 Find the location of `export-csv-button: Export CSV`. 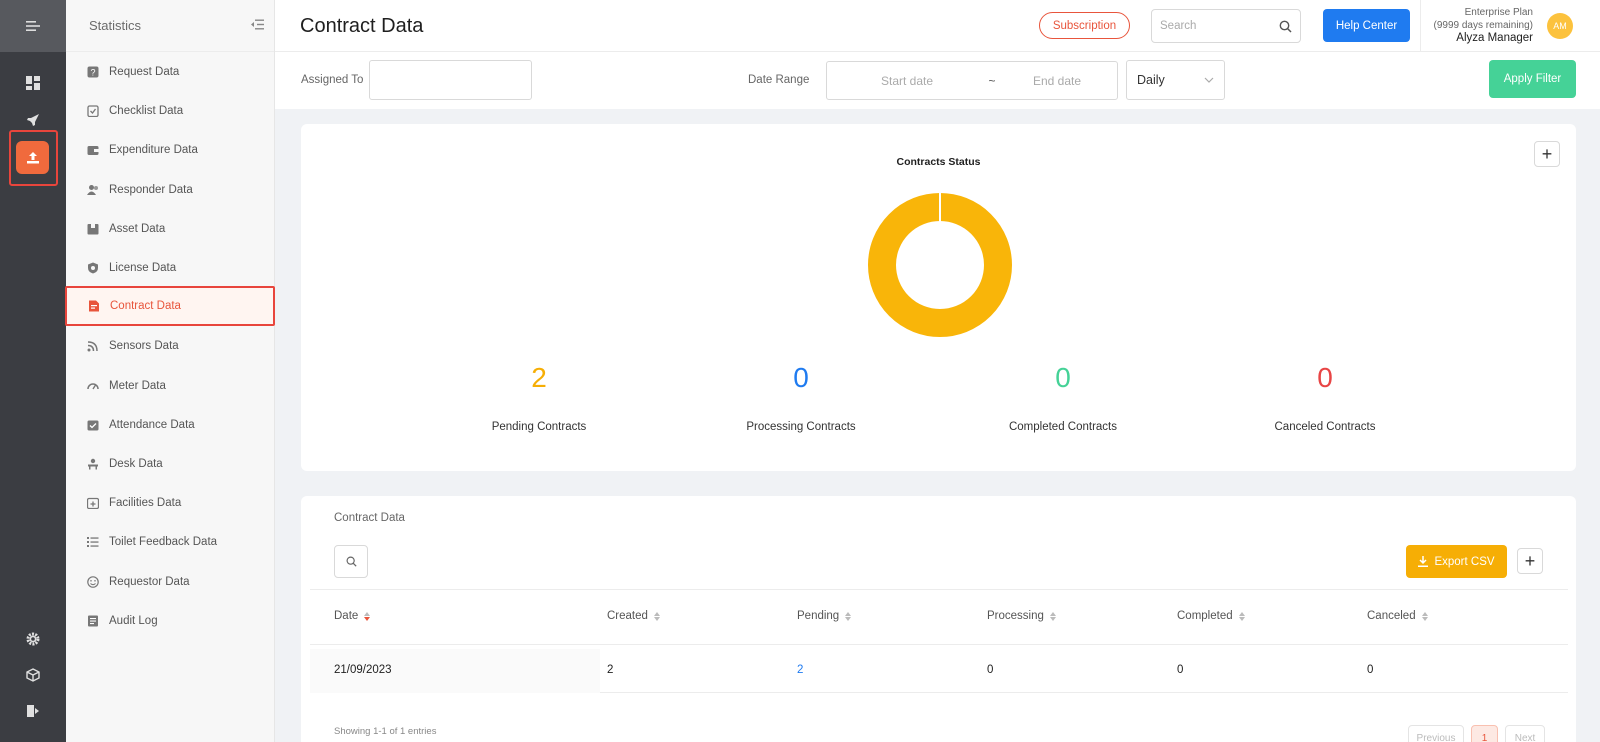

export-csv-button: Export CSV is located at coordinates (1456, 561).